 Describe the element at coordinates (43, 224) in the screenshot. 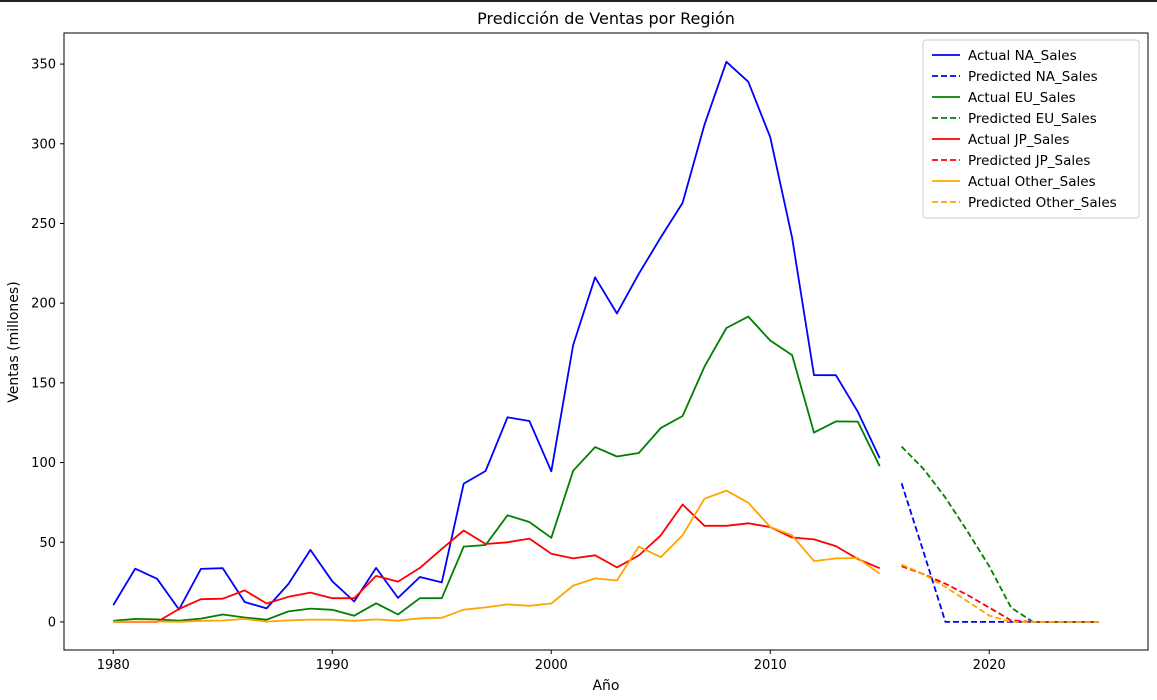

I see `y-tick-label: 250` at that location.